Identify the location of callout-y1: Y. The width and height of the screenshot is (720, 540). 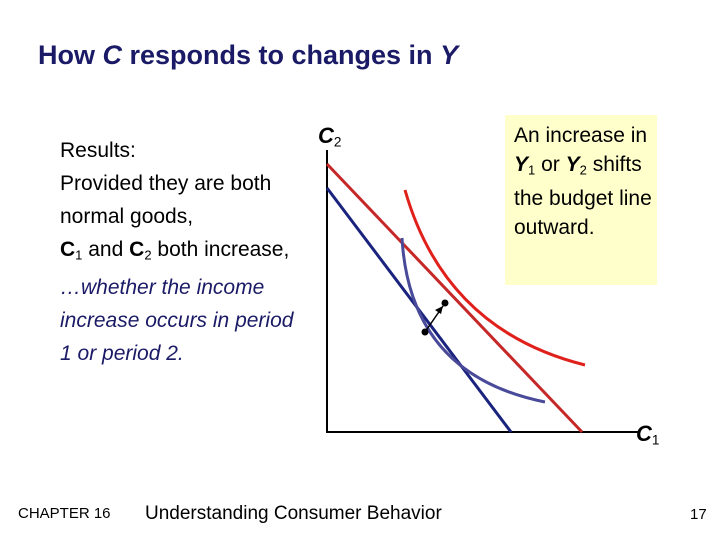
(521, 164).